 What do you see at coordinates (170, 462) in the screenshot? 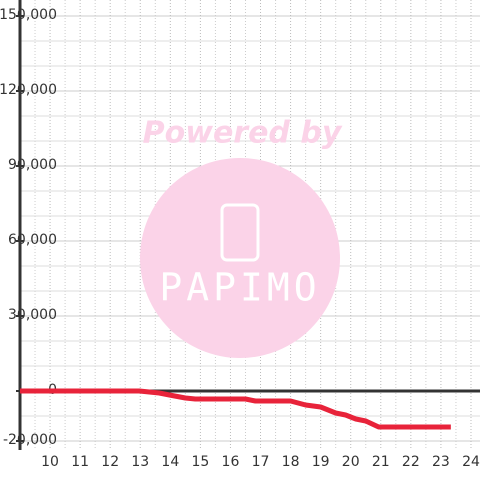
I see `x-tick-label: 14` at bounding box center [170, 462].